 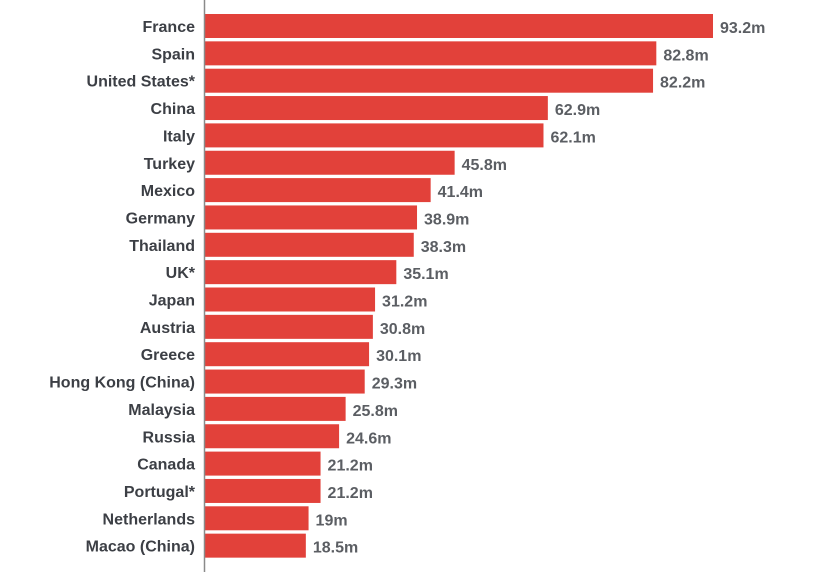 What do you see at coordinates (122, 383) in the screenshot?
I see `category-label: Hong Kong (China)` at bounding box center [122, 383].